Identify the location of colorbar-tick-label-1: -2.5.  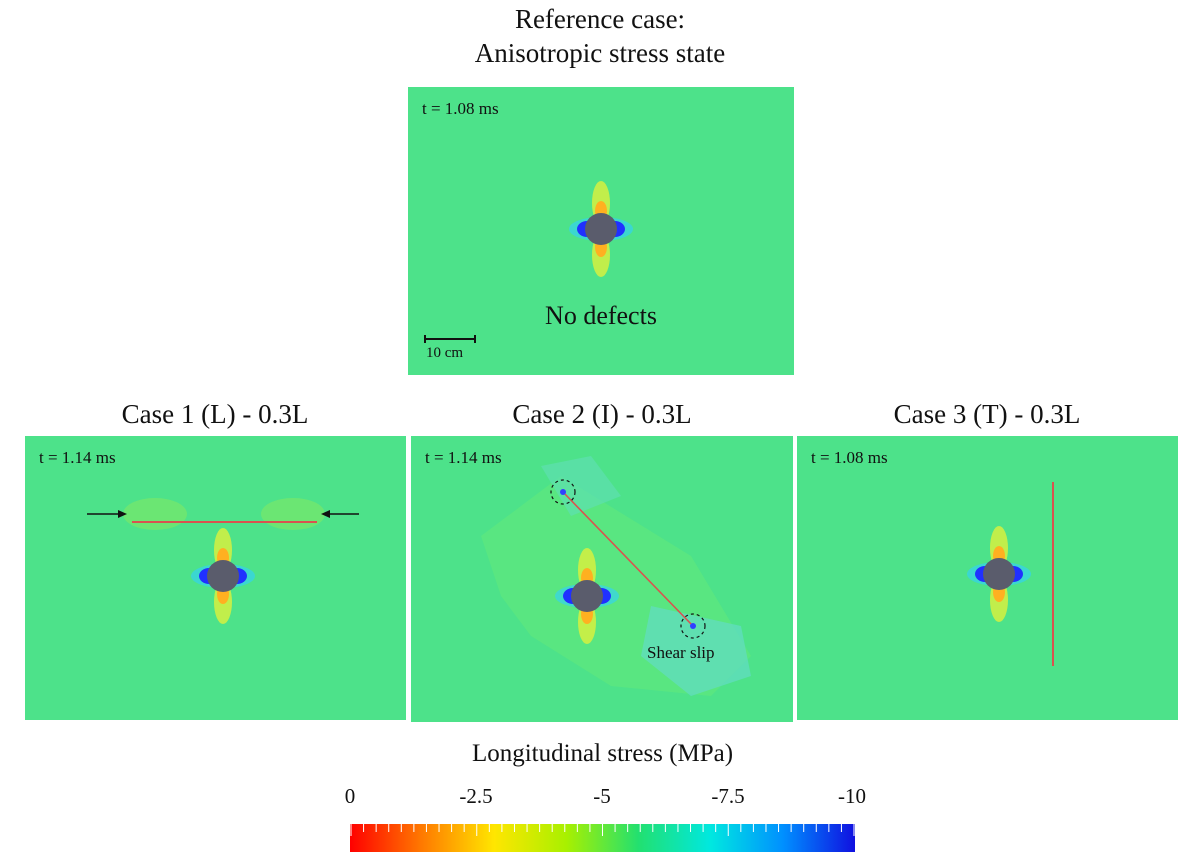
(476, 796).